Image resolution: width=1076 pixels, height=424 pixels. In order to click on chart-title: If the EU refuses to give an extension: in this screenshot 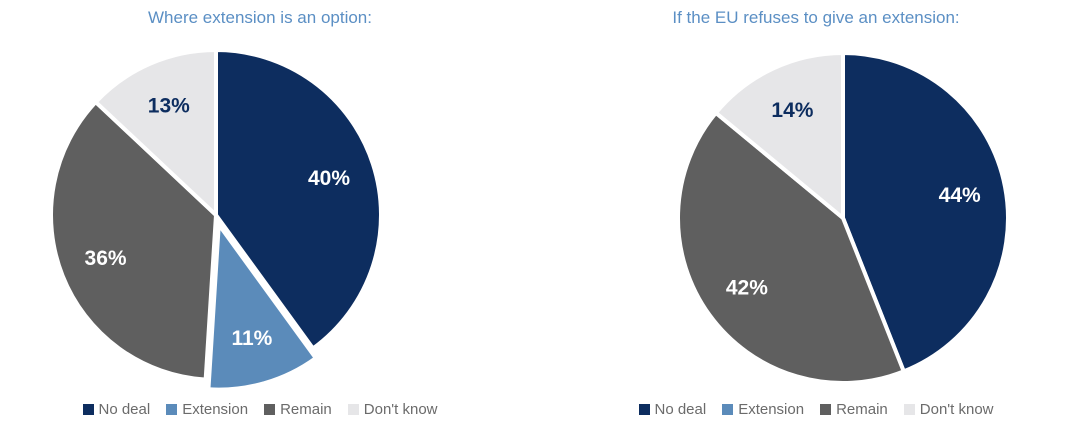, I will do `click(816, 17)`.